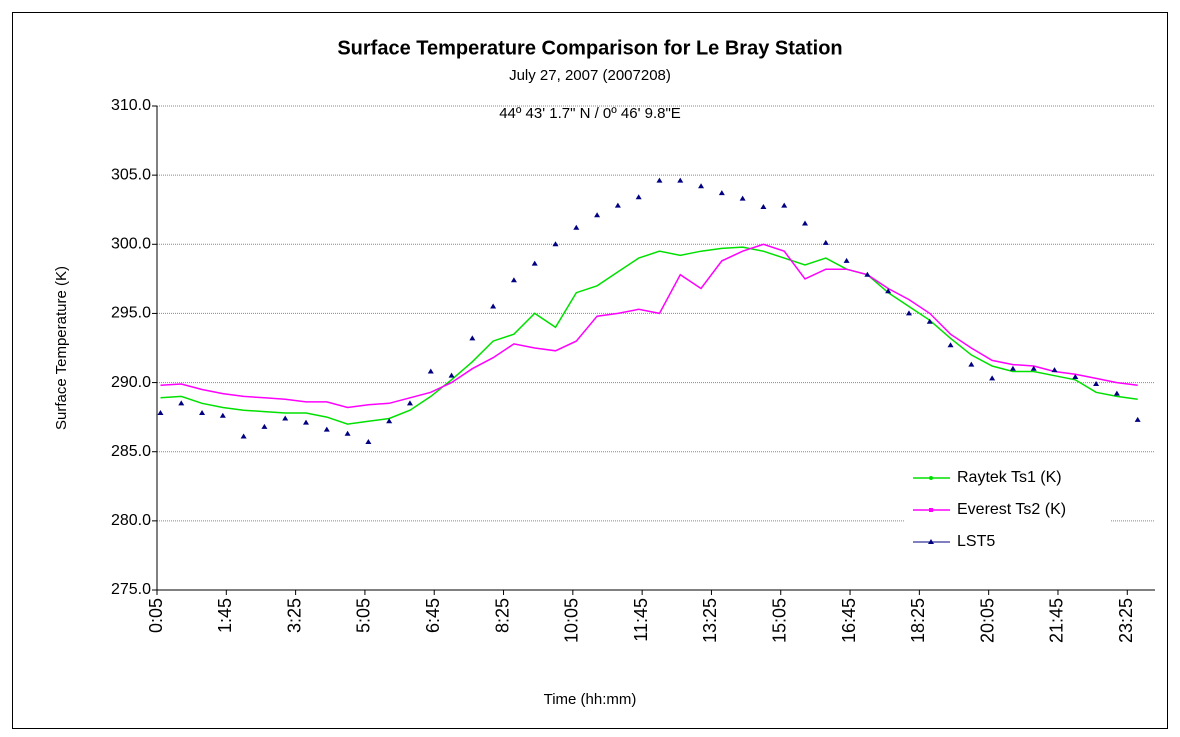 This screenshot has height=737, width=1180. Describe the element at coordinates (780, 620) in the screenshot. I see `x-tick-label: 15:05` at that location.